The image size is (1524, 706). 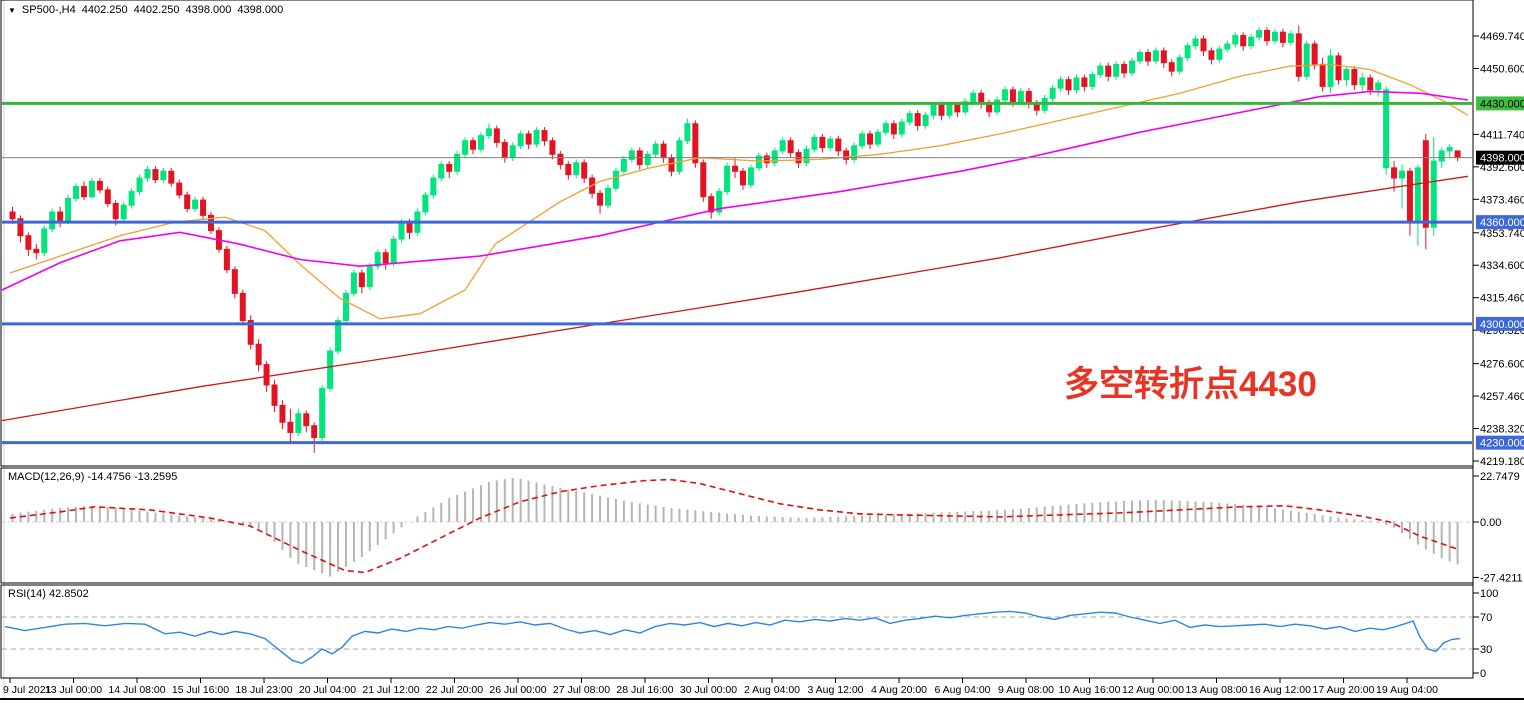 What do you see at coordinates (899, 690) in the screenshot?
I see `time-axis-label: 4 Aug 20:00` at bounding box center [899, 690].